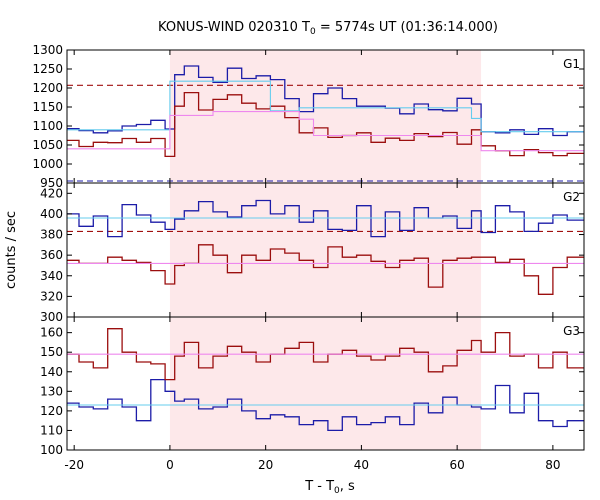 The width and height of the screenshot is (600, 500). Describe the element at coordinates (51, 193) in the screenshot. I see `y-tick-label: 420` at that location.